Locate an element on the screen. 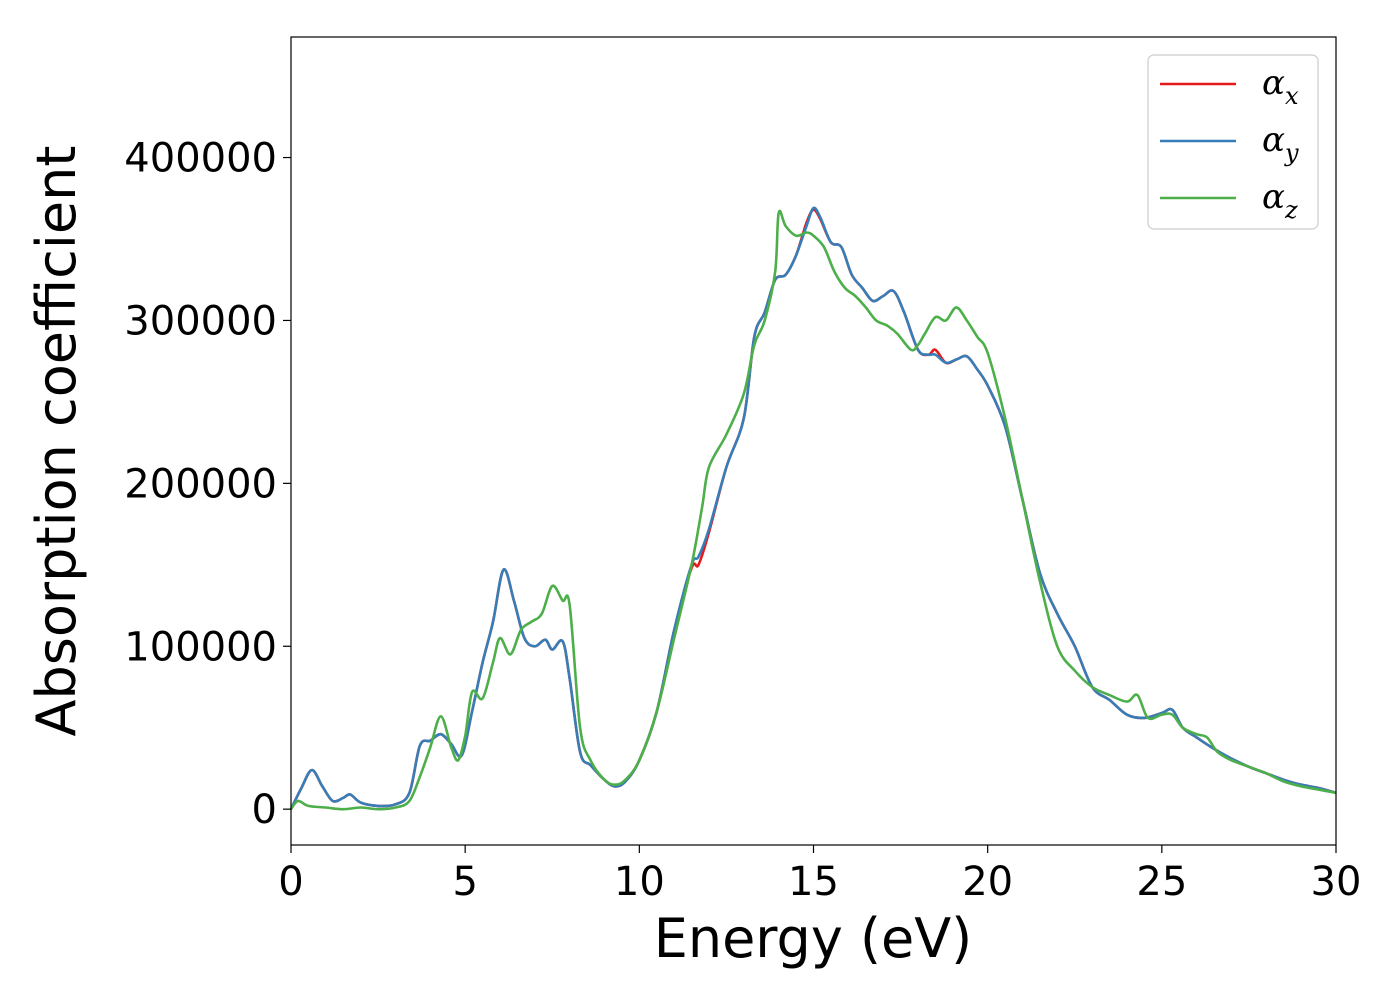  x-ticks-layer: 0 5 10 15 20 25 30 is located at coordinates (819, 875).